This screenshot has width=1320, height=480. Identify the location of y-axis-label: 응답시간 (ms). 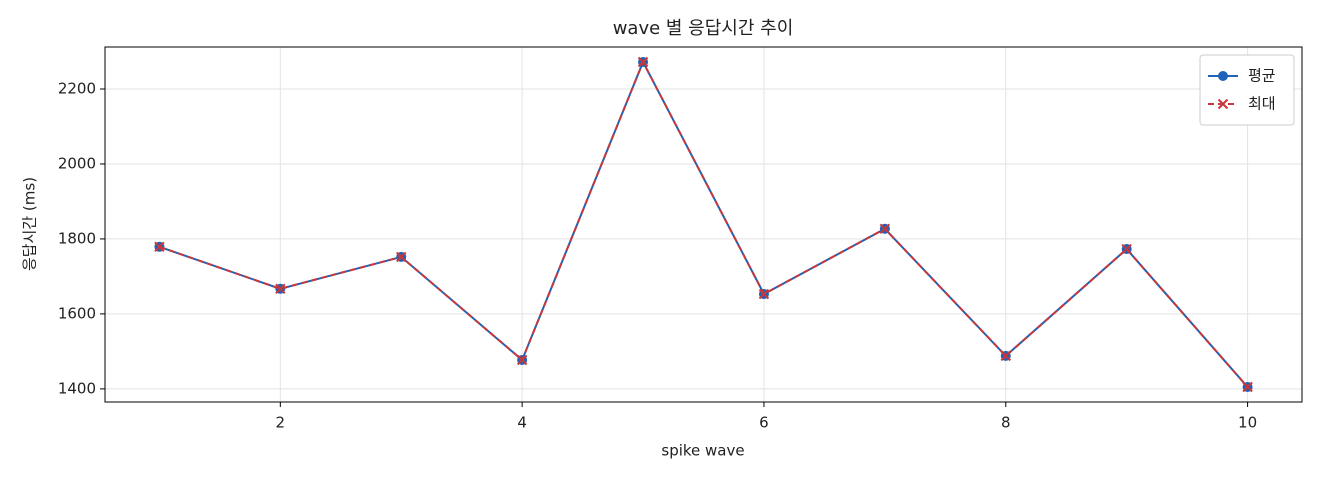
(30, 224).